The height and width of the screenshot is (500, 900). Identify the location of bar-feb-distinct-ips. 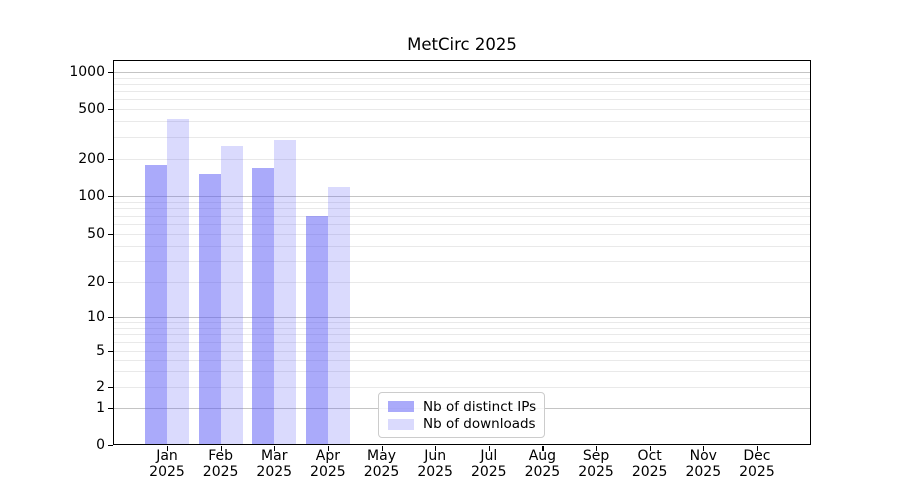
(209, 309).